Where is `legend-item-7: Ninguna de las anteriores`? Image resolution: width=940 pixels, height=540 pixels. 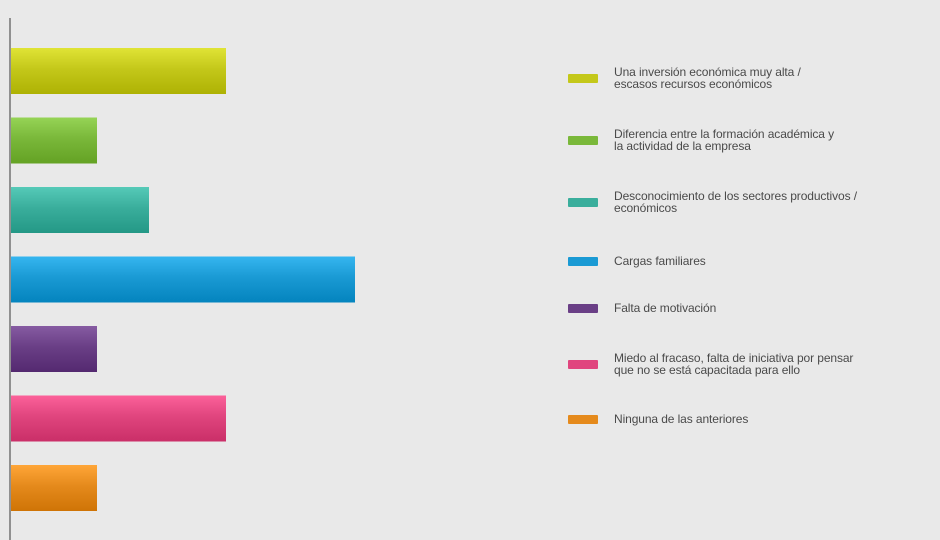 legend-item-7: Ninguna de las anteriores is located at coordinates (751, 419).